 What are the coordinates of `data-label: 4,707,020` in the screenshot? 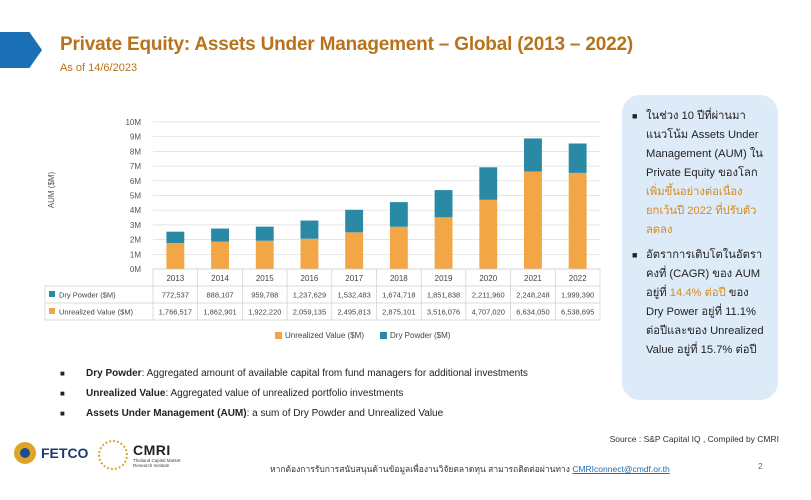 It's located at (488, 312).